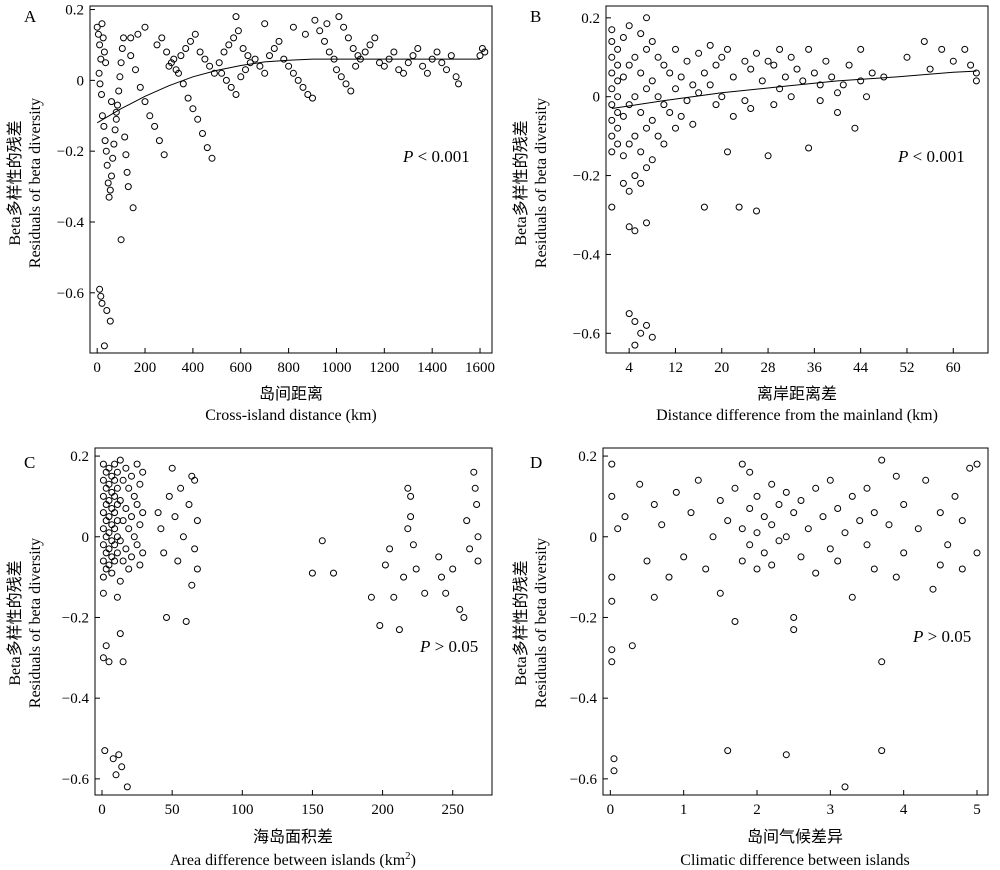  Describe the element at coordinates (193, 368) in the screenshot. I see `panel-a-x-tick-label: 400` at that location.